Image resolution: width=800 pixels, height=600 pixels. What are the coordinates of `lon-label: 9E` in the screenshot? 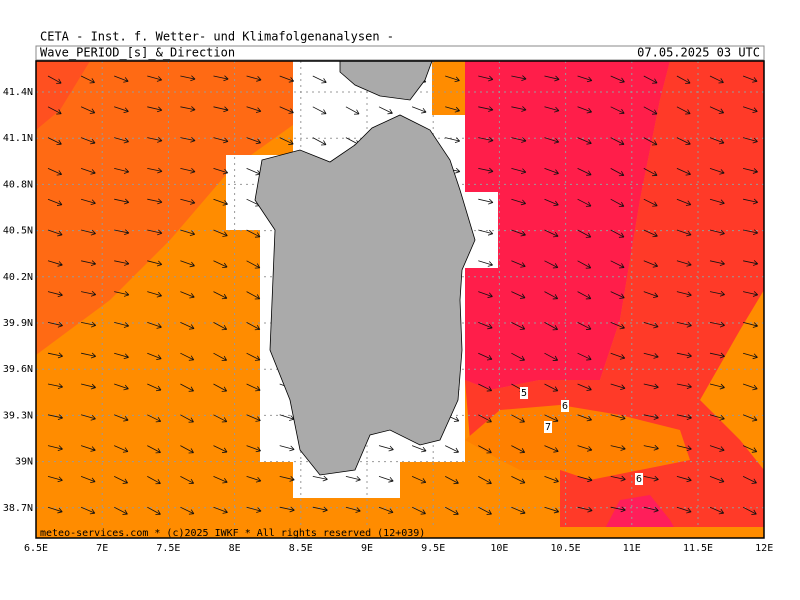 It's located at (367, 548).